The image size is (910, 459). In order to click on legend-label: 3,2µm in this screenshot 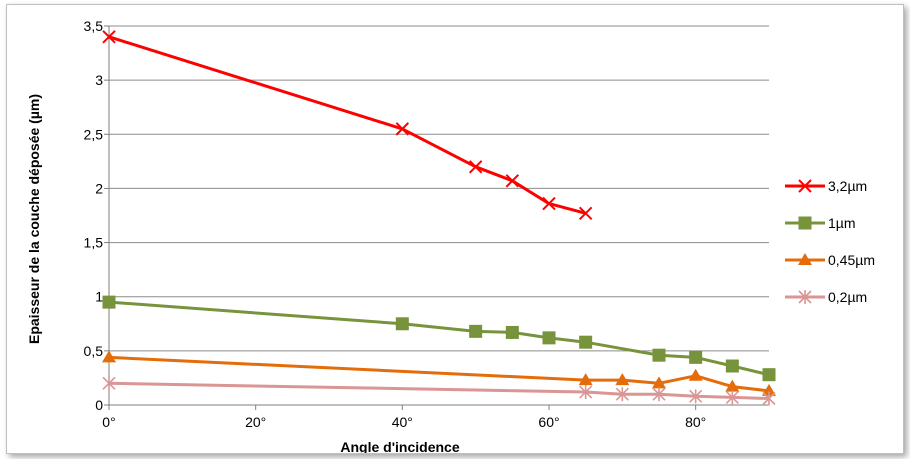, I will do `click(847, 186)`.